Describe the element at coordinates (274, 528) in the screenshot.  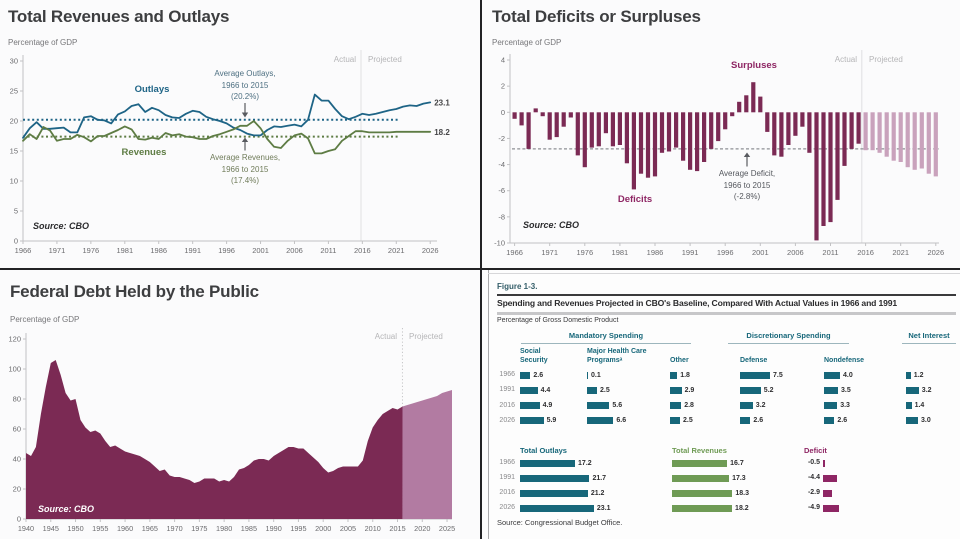
I see `tick-label: 1990` at that location.